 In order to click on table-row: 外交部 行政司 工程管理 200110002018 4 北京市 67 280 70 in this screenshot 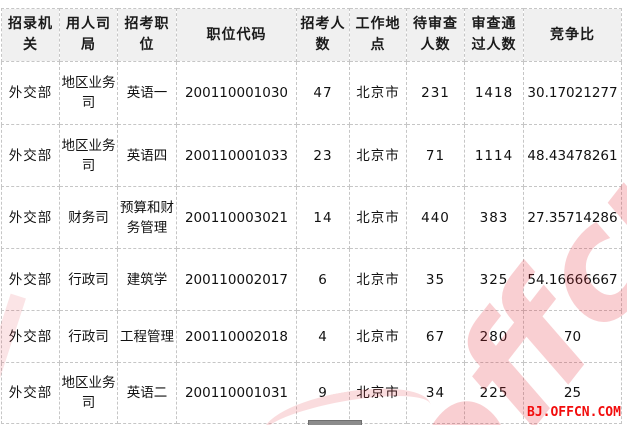, I will do `click(311, 336)`.